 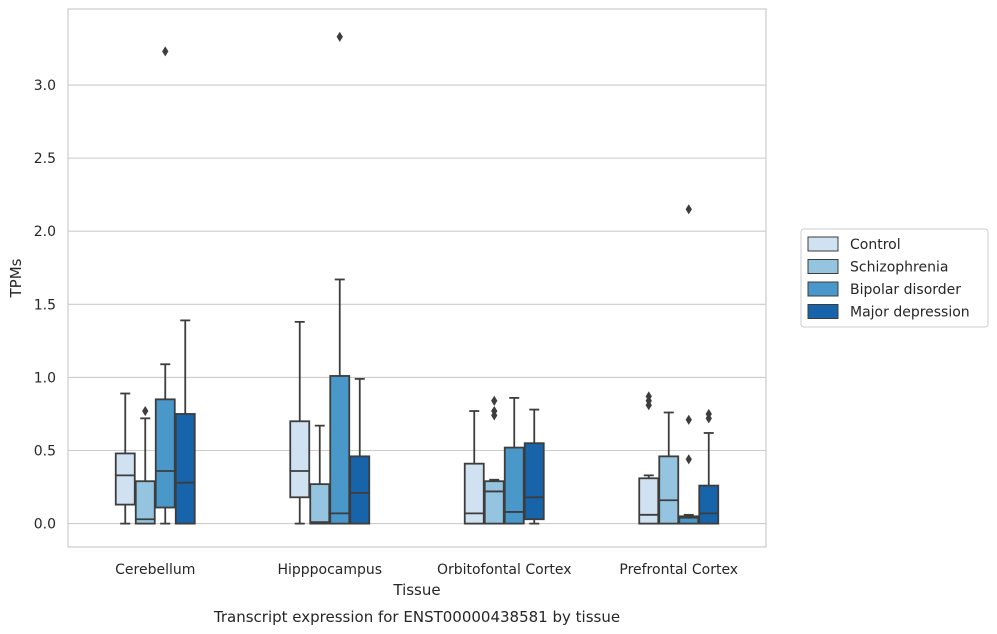 What do you see at coordinates (45, 525) in the screenshot?
I see `y-tick-label: 0.0` at bounding box center [45, 525].